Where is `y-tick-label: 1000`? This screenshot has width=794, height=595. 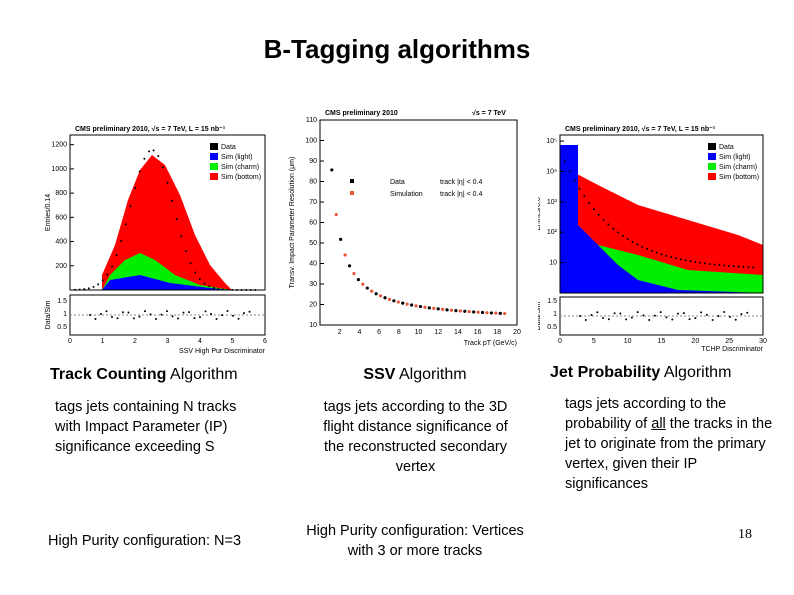
y-tick-label: 1000 is located at coordinates (59, 169).